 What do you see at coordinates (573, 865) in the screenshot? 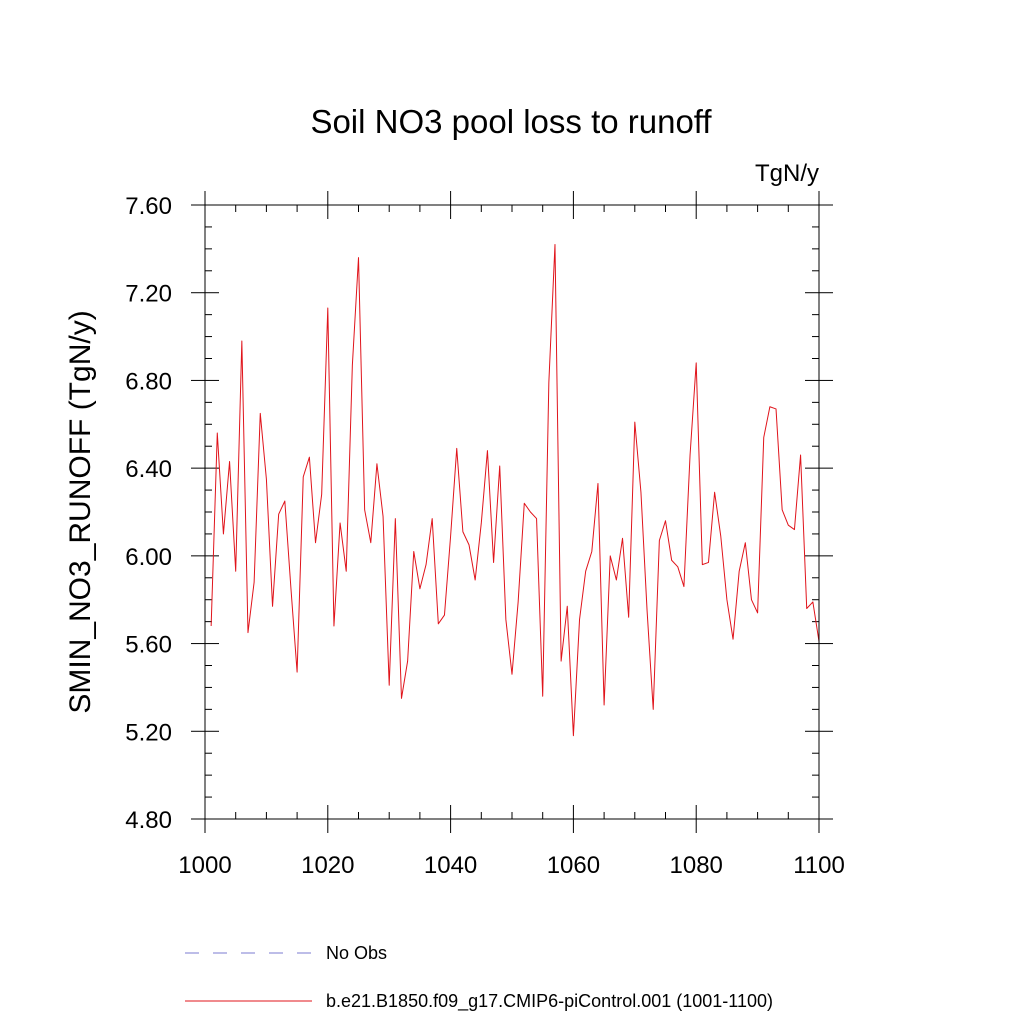
I see `x-tick-label: 1060` at bounding box center [573, 865].